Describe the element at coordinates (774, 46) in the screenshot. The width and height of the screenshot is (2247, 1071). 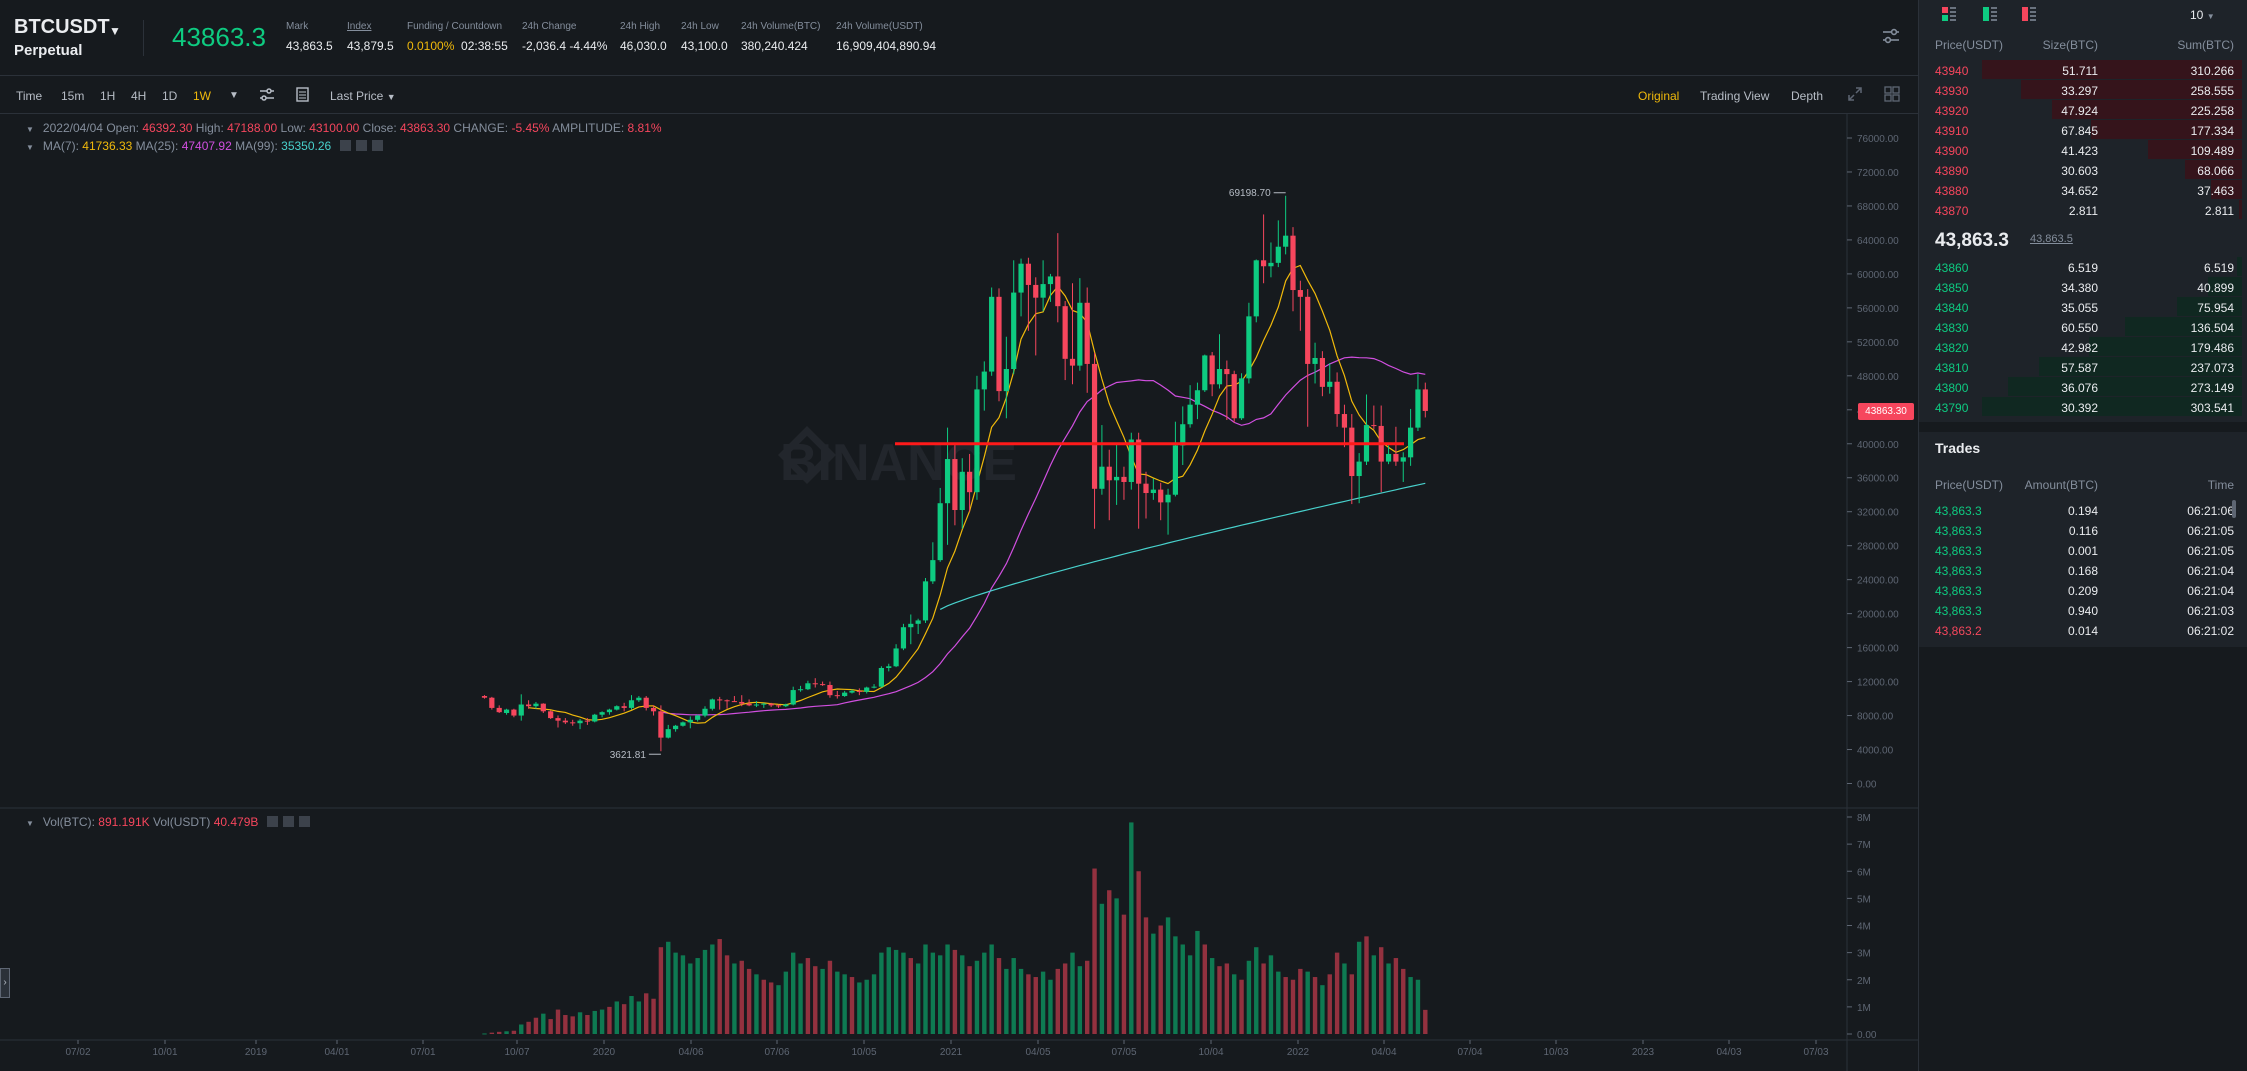
I see `stat-value: 380,240.424` at that location.